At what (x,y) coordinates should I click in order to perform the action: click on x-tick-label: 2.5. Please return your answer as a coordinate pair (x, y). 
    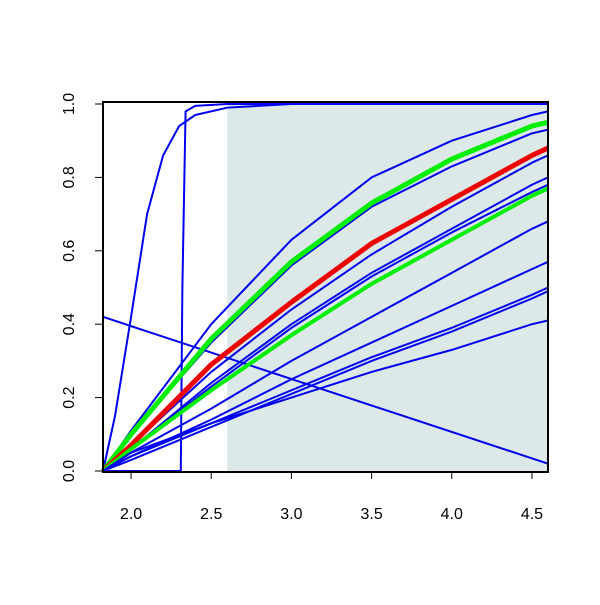
    Looking at the image, I should click on (211, 514).